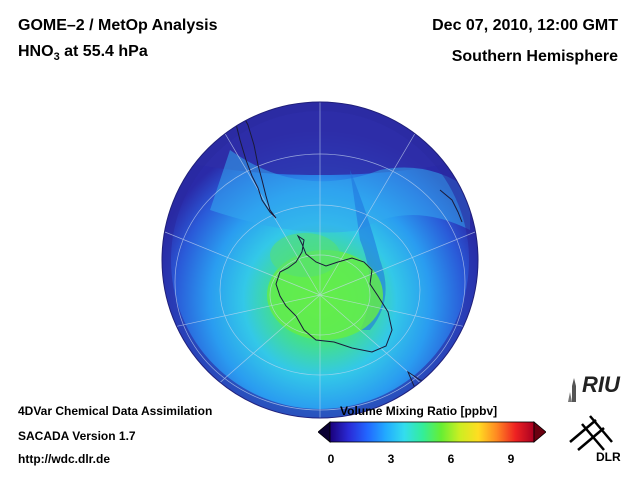 The width and height of the screenshot is (640, 480). What do you see at coordinates (118, 25) in the screenshot?
I see `map-title: GOME–2 / MetOp Analysis` at bounding box center [118, 25].